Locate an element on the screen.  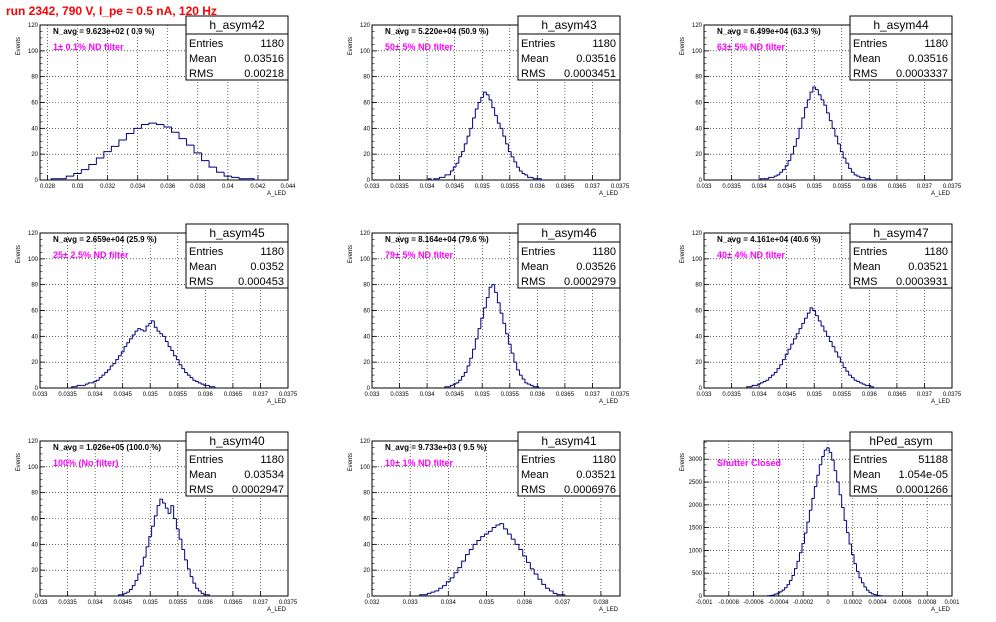
stat-value: 1180 is located at coordinates (604, 252).